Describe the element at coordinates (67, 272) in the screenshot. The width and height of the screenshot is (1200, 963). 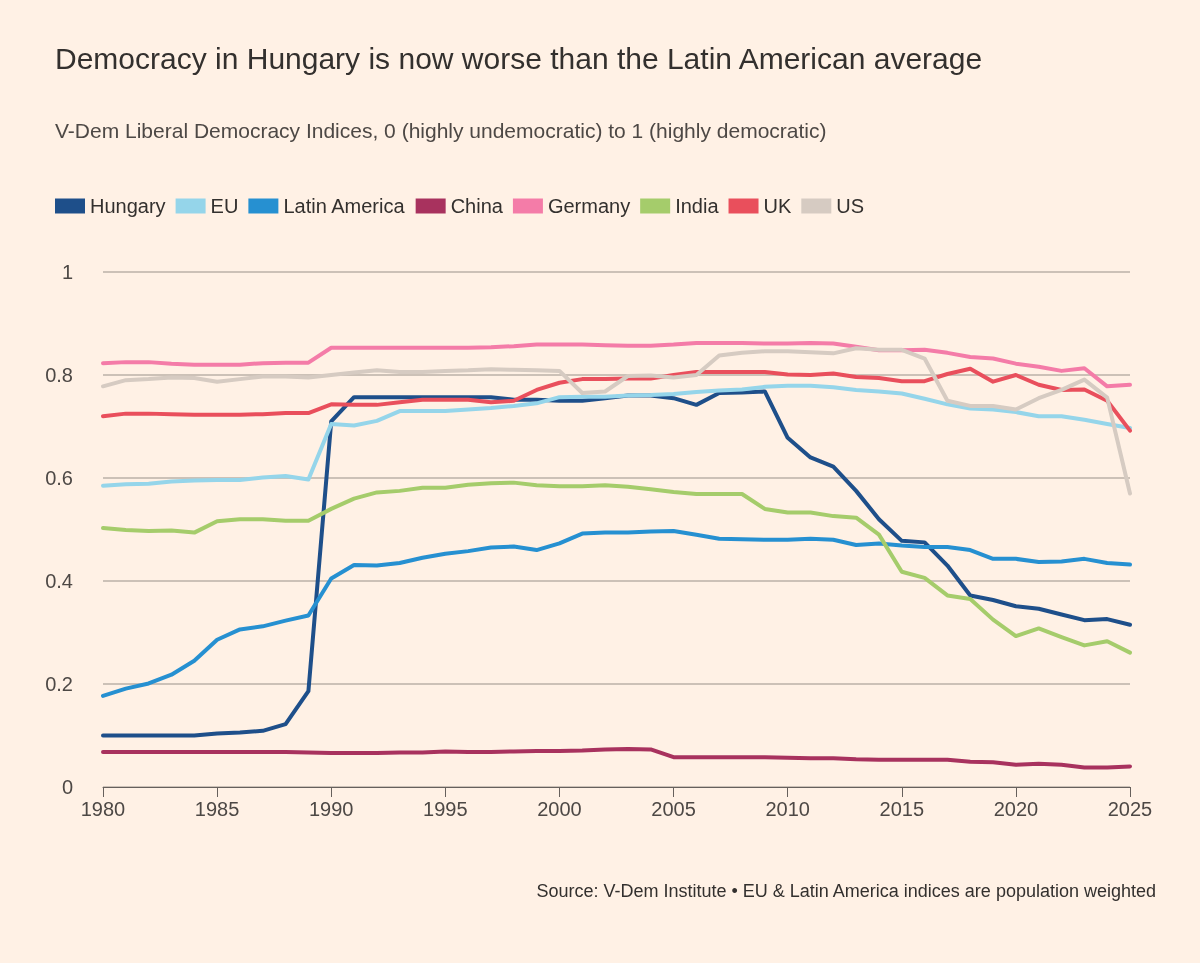
I see `y-tick-label: 1` at that location.